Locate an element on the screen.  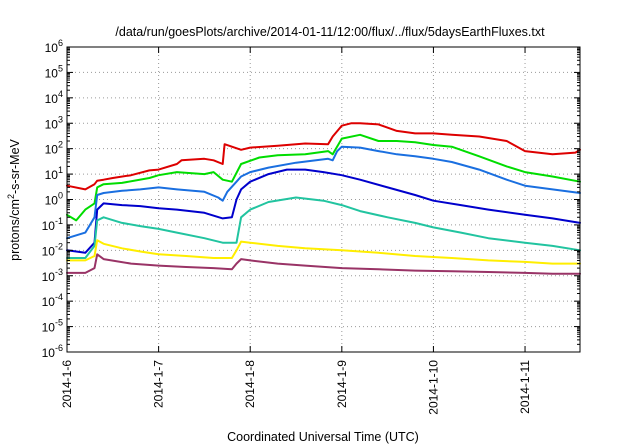
y-tick-exponent: 3 is located at coordinates (60, 119).